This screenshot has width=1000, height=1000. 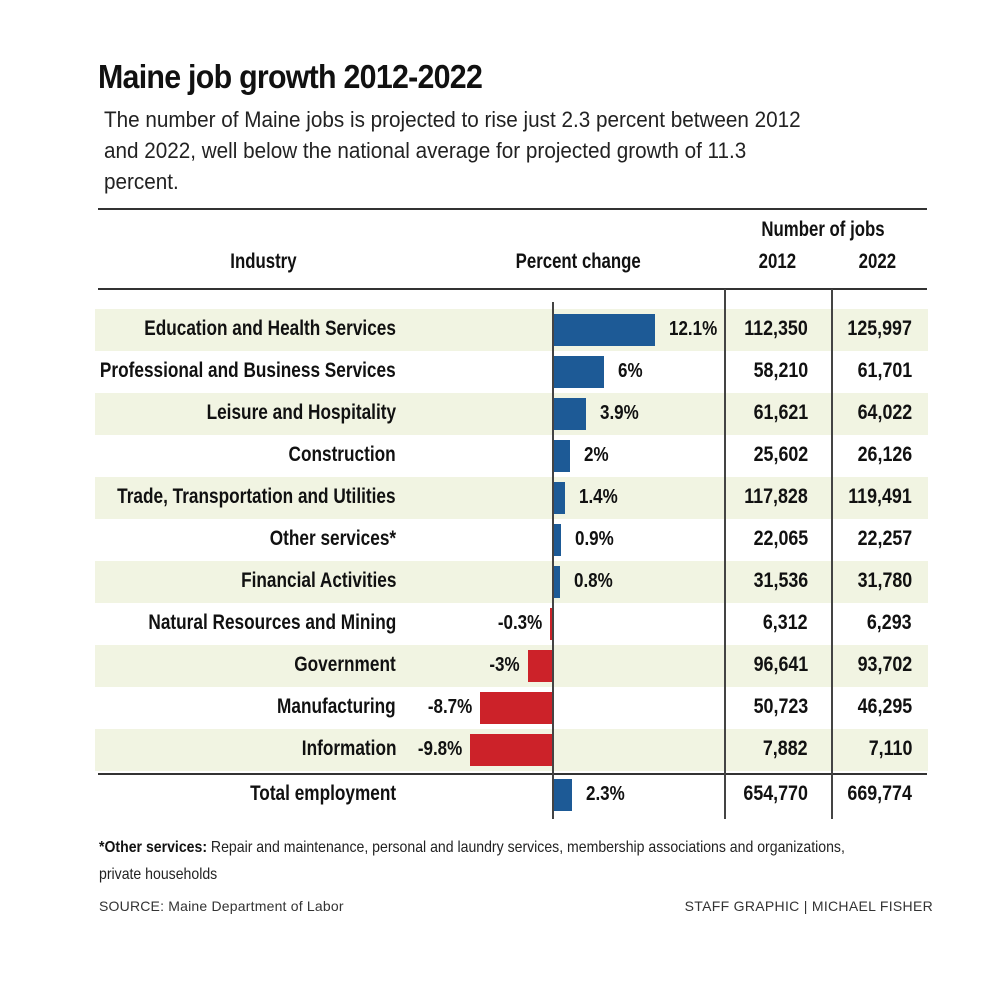 I want to click on industry-label: Education and Health Services, so click(x=270, y=328).